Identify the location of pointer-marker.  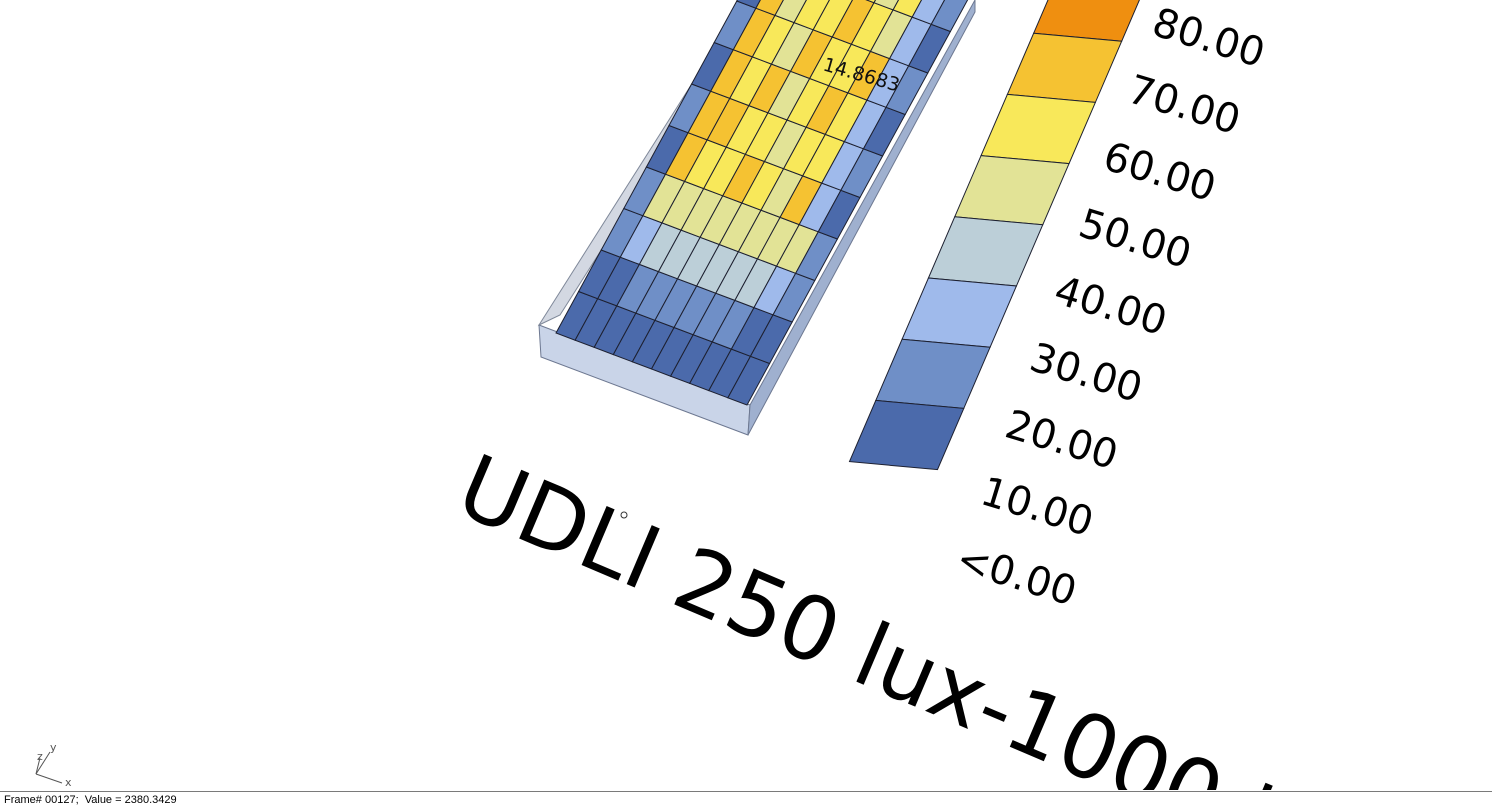
(624, 515).